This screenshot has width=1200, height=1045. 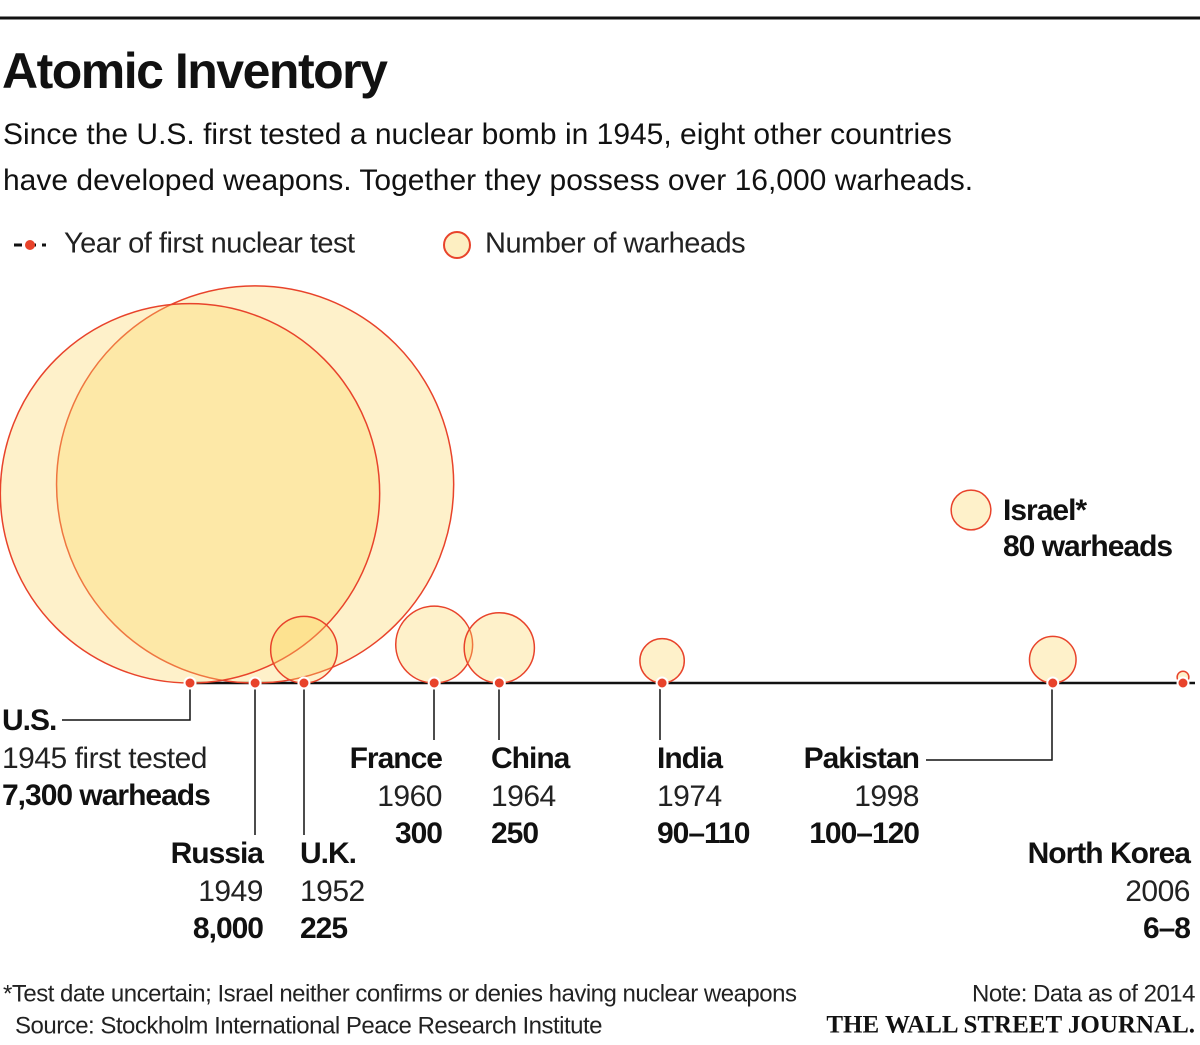 I want to click on note: Note: Data as of 2014, so click(x=1083, y=993).